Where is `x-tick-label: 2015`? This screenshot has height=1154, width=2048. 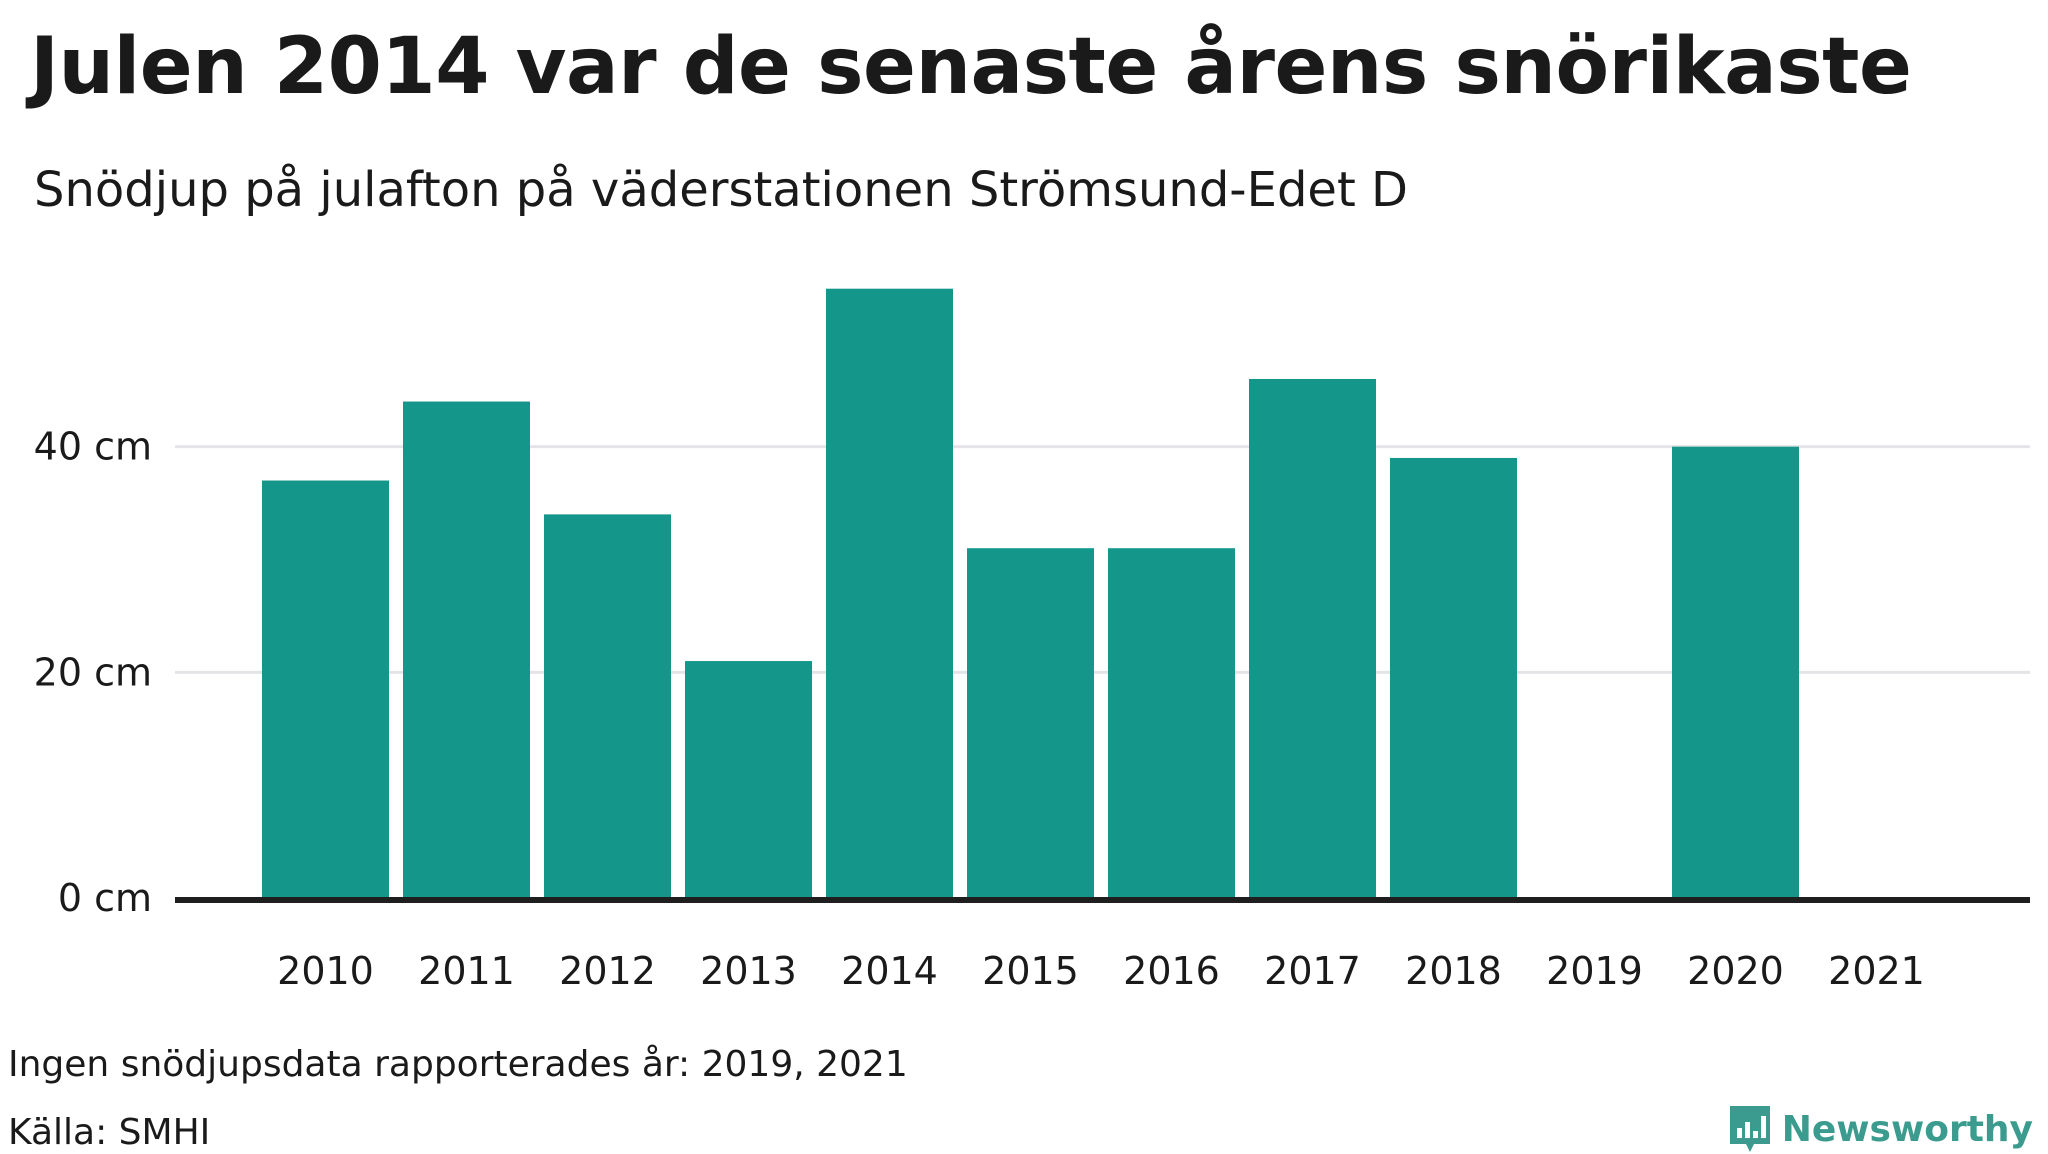
x-tick-label: 2015 is located at coordinates (1030, 971).